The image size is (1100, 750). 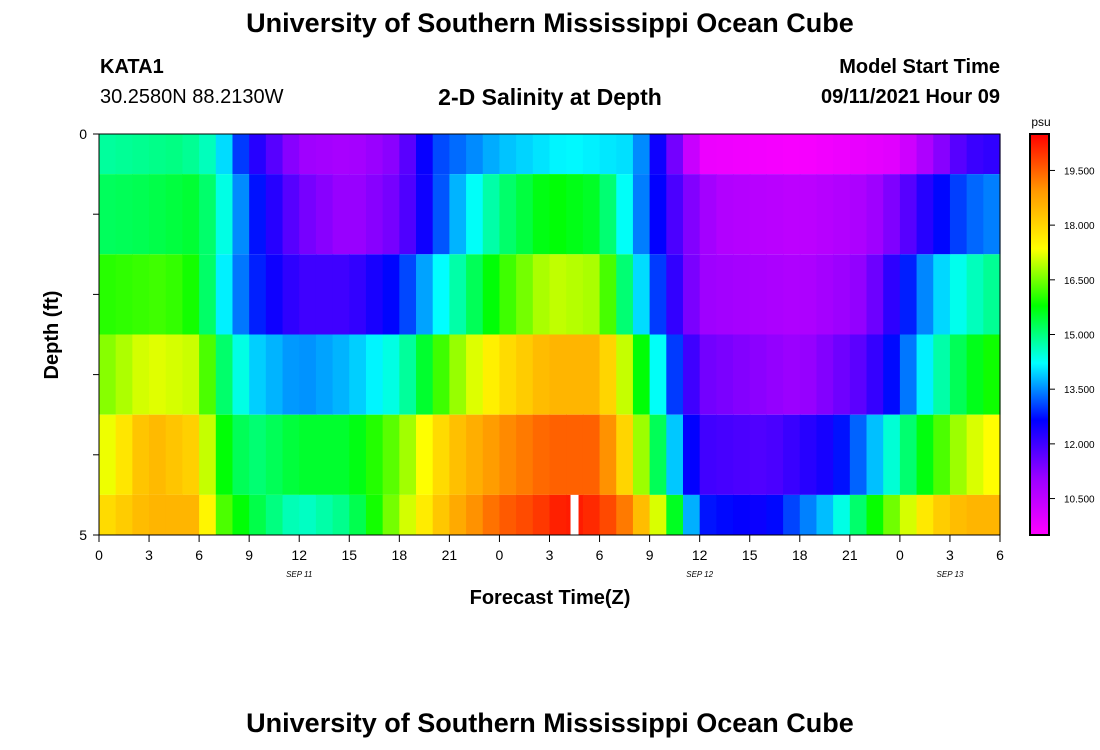 I want to click on x-tick-label: 9, so click(x=249, y=555).